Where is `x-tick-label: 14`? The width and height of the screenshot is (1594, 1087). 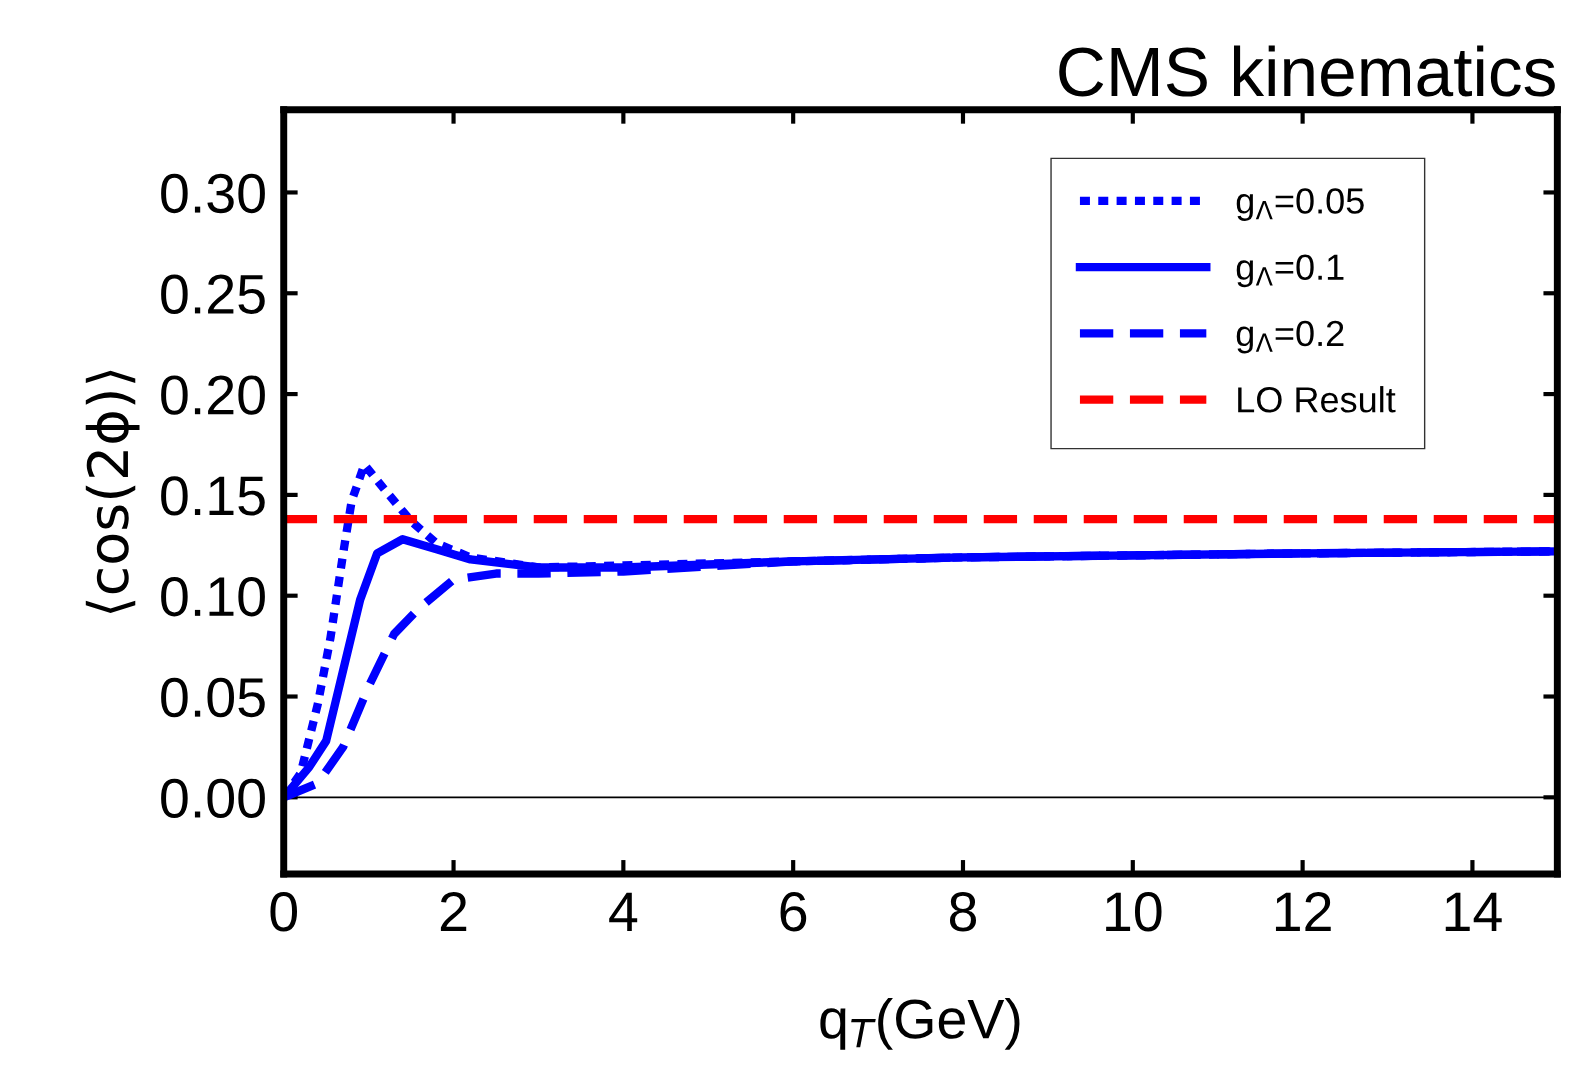 x-tick-label: 14 is located at coordinates (1473, 911).